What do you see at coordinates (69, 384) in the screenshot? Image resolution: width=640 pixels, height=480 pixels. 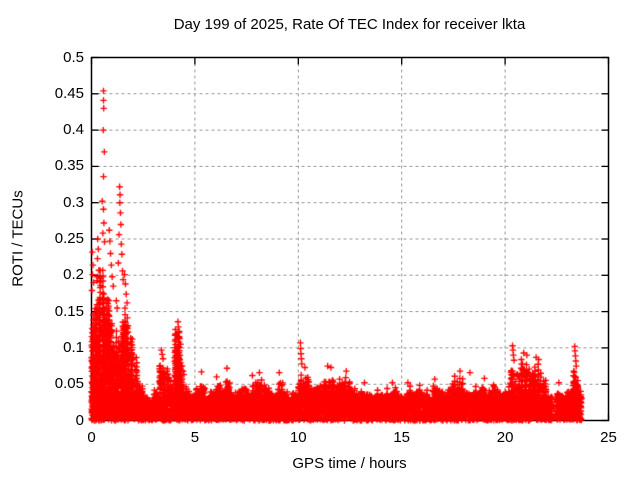 I see `y-tick-label: 0.05` at bounding box center [69, 384].